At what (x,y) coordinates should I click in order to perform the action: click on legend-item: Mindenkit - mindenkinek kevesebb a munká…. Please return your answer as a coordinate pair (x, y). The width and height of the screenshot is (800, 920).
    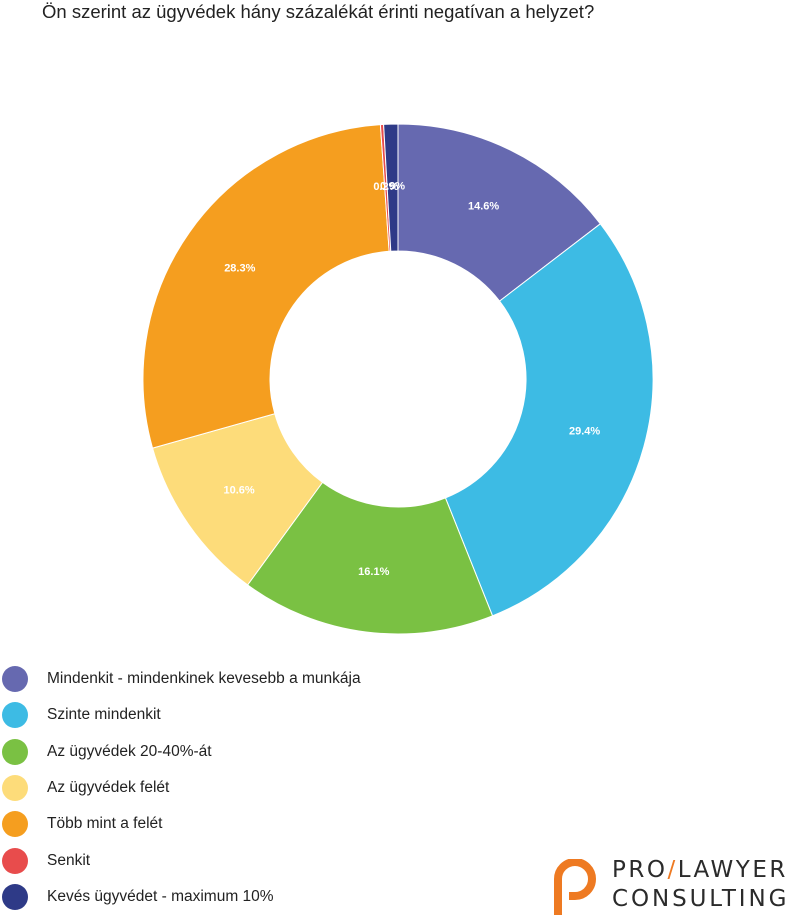
    Looking at the image, I should click on (280, 679).